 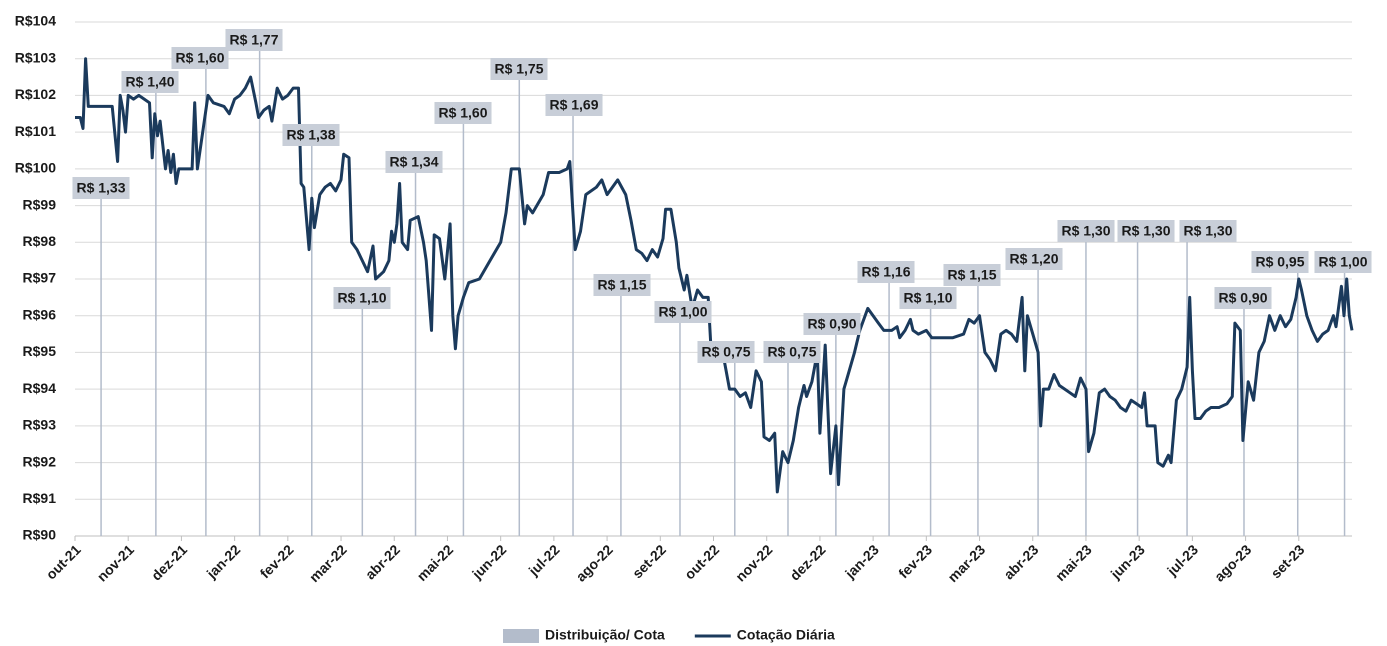 I want to click on x-tick-label: ago-22, so click(x=594, y=562).